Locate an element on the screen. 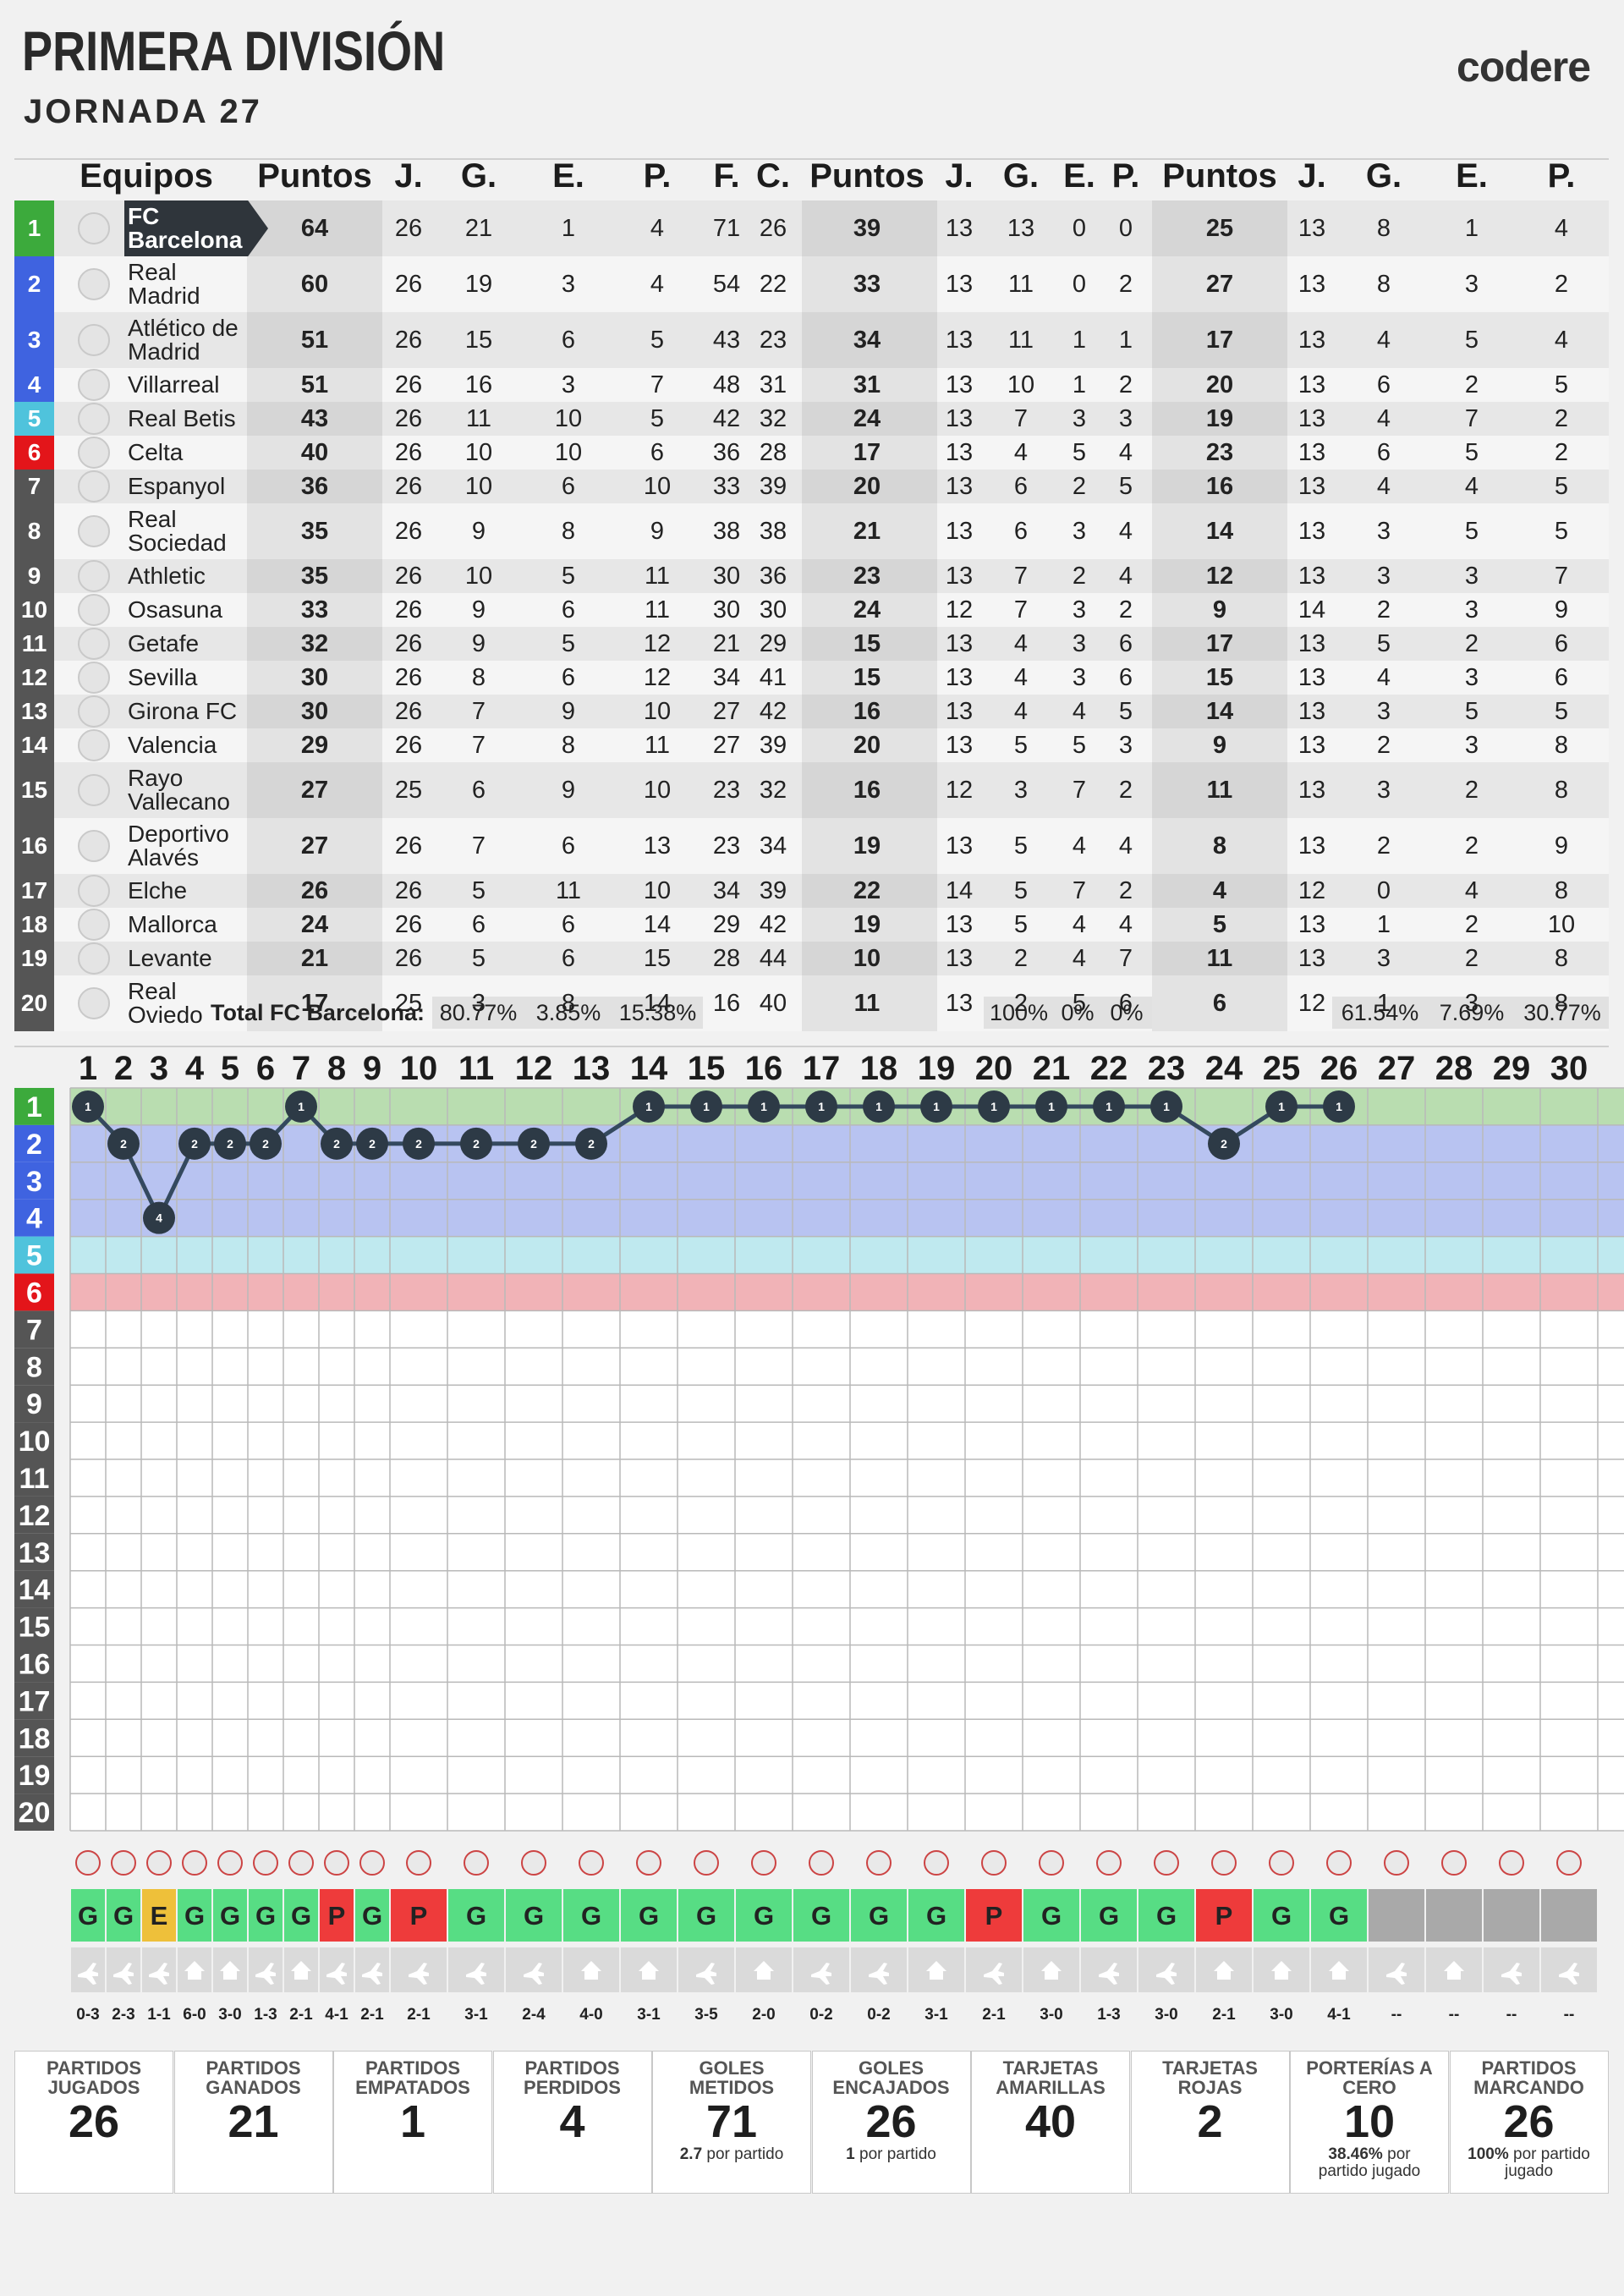 The image size is (1624, 2296). stat-cell: 8 is located at coordinates (1562, 790).